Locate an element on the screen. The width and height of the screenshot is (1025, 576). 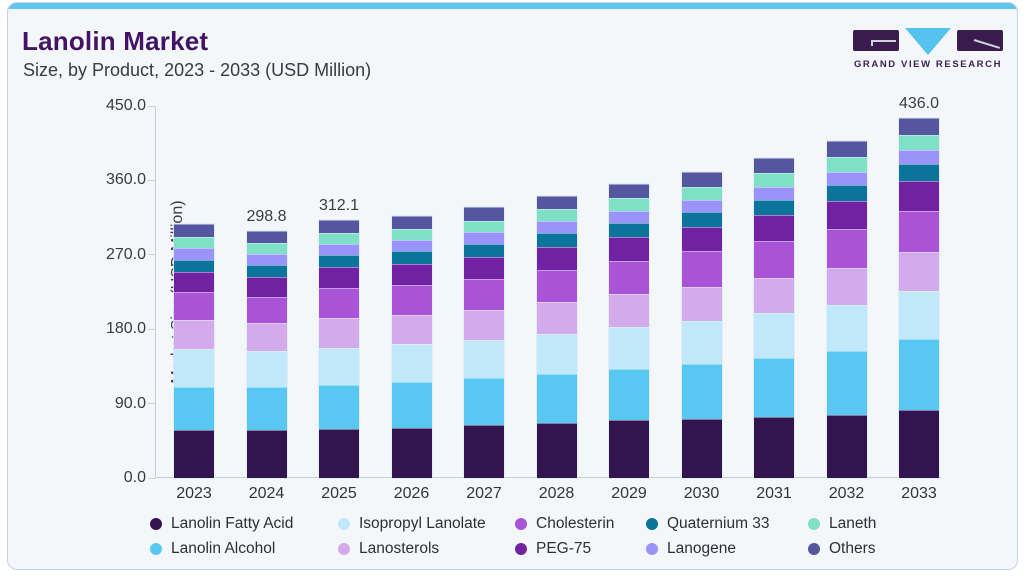
legend-item-lanolin-fatty-acid: Lanolin Fatty Acid is located at coordinates (244, 523).